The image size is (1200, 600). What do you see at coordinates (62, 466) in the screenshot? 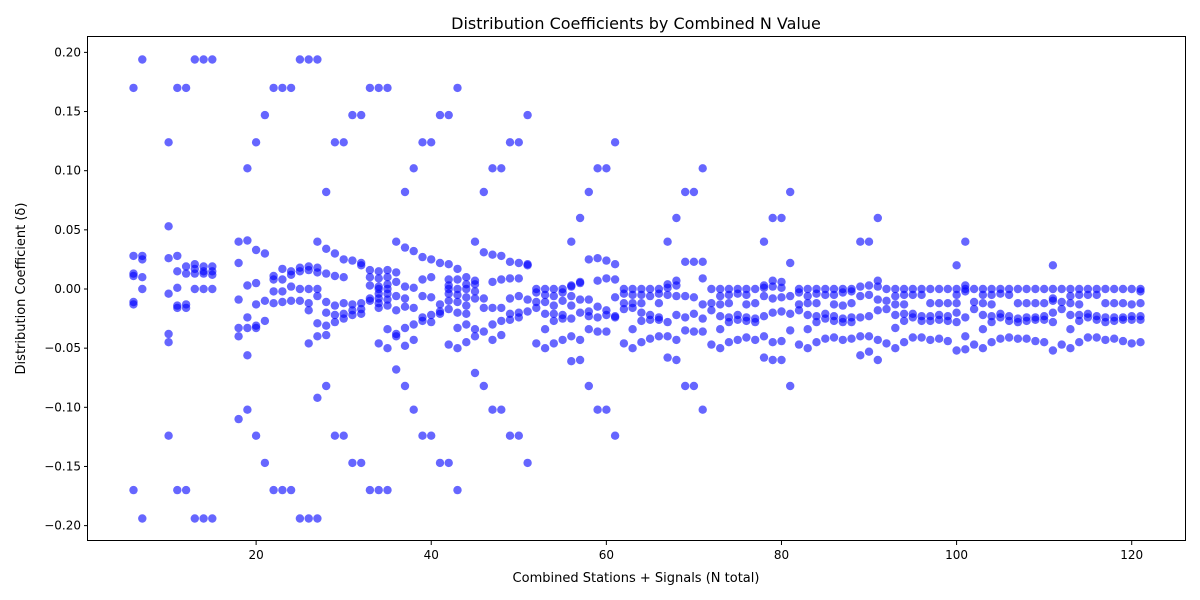
I see `y-tick-label: −0.15` at bounding box center [62, 466].